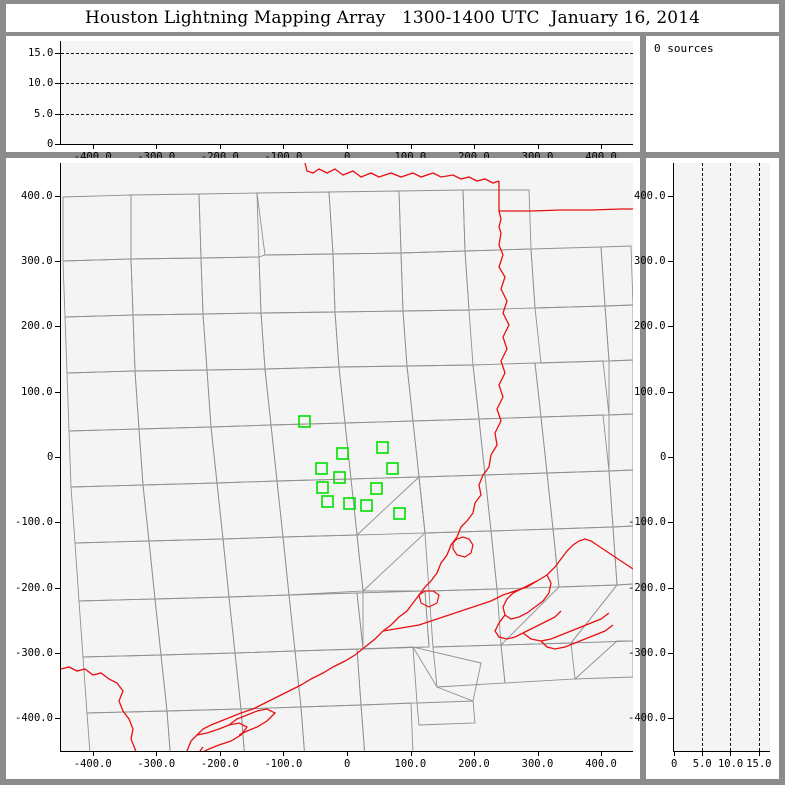  What do you see at coordinates (219, 764) in the screenshot?
I see `x-axis-tick-label: -200.0` at bounding box center [219, 764].